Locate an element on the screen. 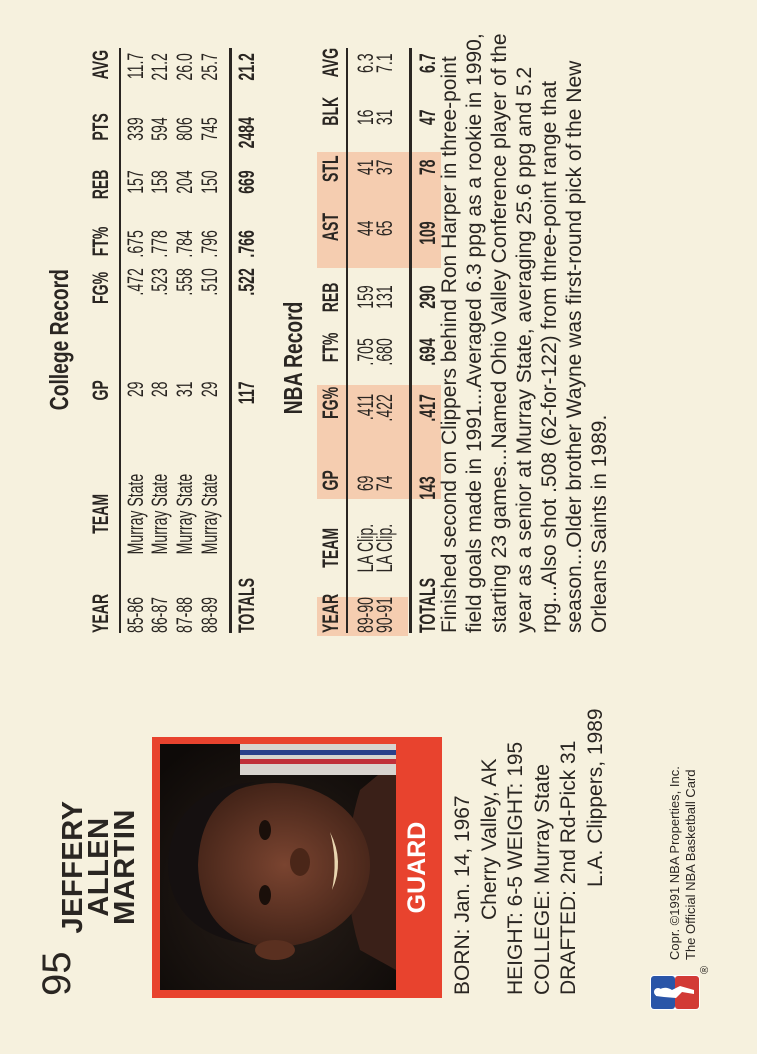 This screenshot has height=1054, width=757. table-cell-text: 806 is located at coordinates (184, 129).